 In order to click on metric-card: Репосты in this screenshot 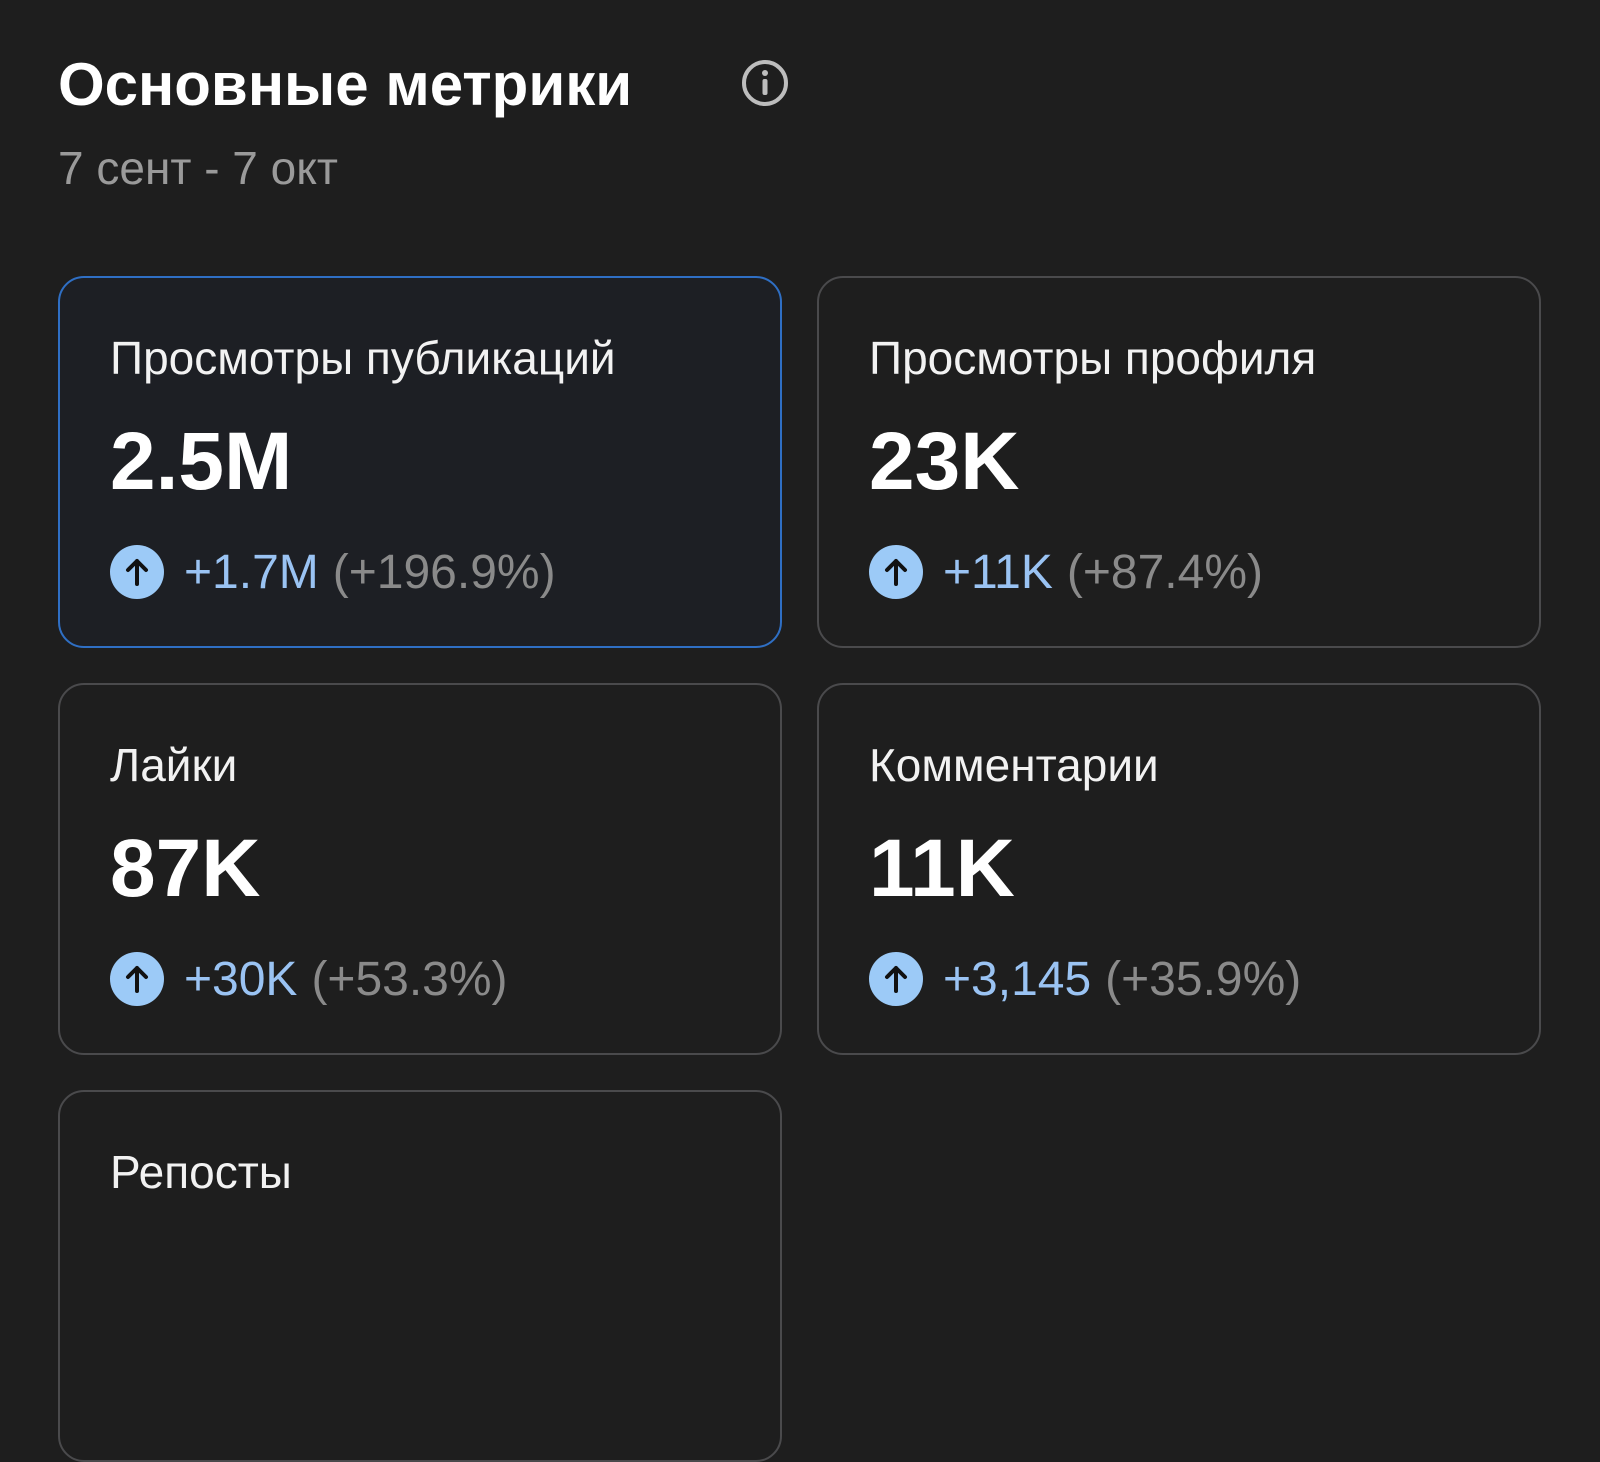, I will do `click(420, 1276)`.